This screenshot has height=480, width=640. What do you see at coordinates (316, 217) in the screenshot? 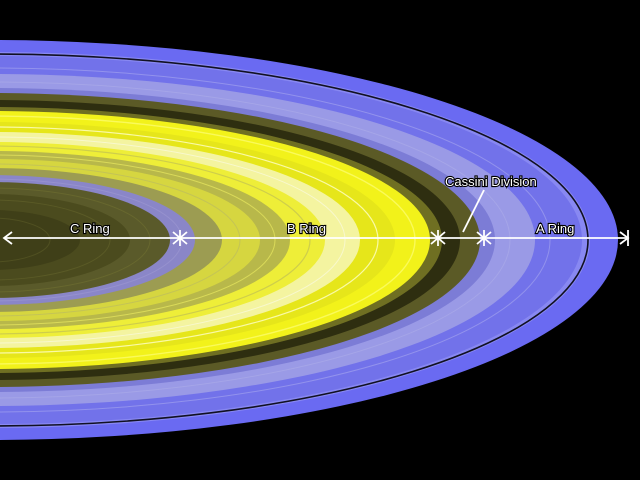
I see `ring-measurement-line` at bounding box center [316, 217].